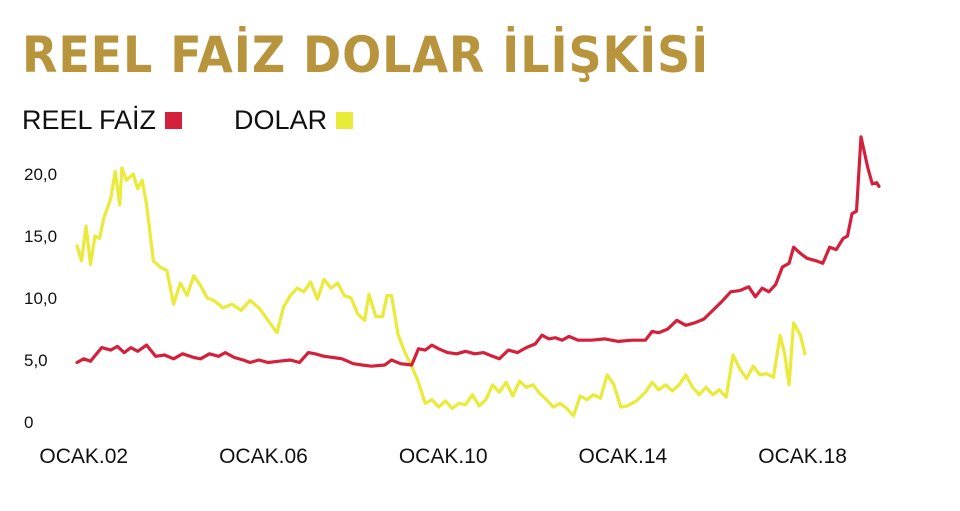  What do you see at coordinates (366, 55) in the screenshot?
I see `chart-title: REEL FAİZ DOLAR İLİŞKİSİ` at bounding box center [366, 55].